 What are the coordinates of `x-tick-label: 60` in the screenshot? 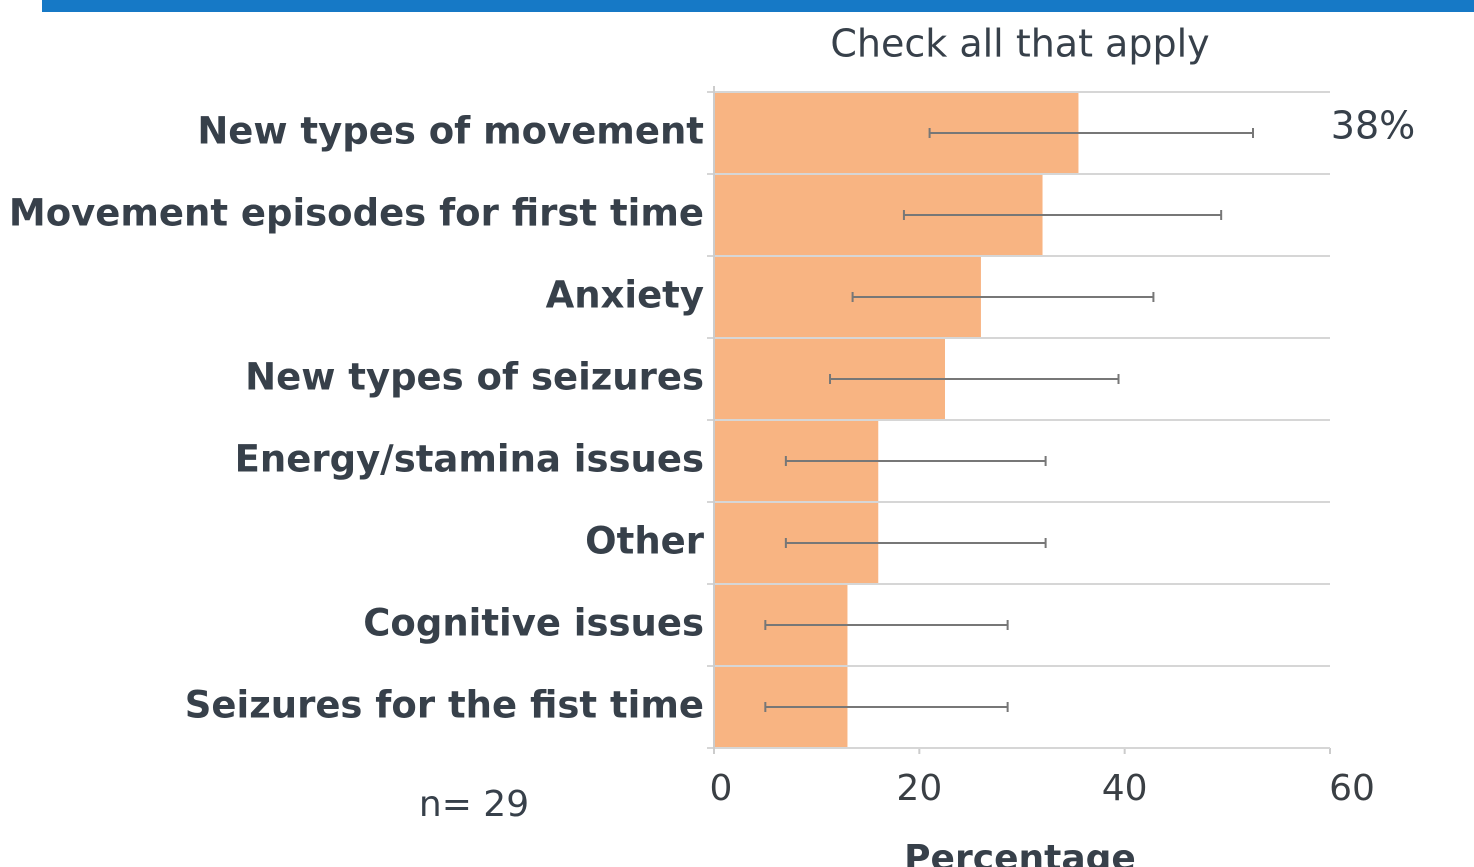 It's located at (1352, 788).